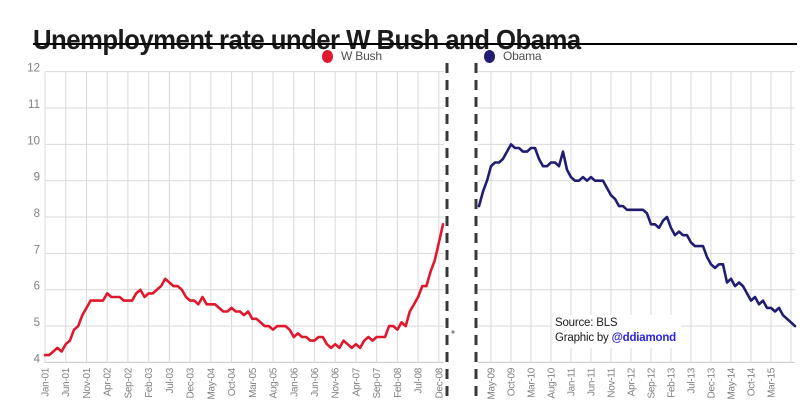 The image size is (800, 403). Describe the element at coordinates (37, 250) in the screenshot. I see `svg-text: 7` at that location.